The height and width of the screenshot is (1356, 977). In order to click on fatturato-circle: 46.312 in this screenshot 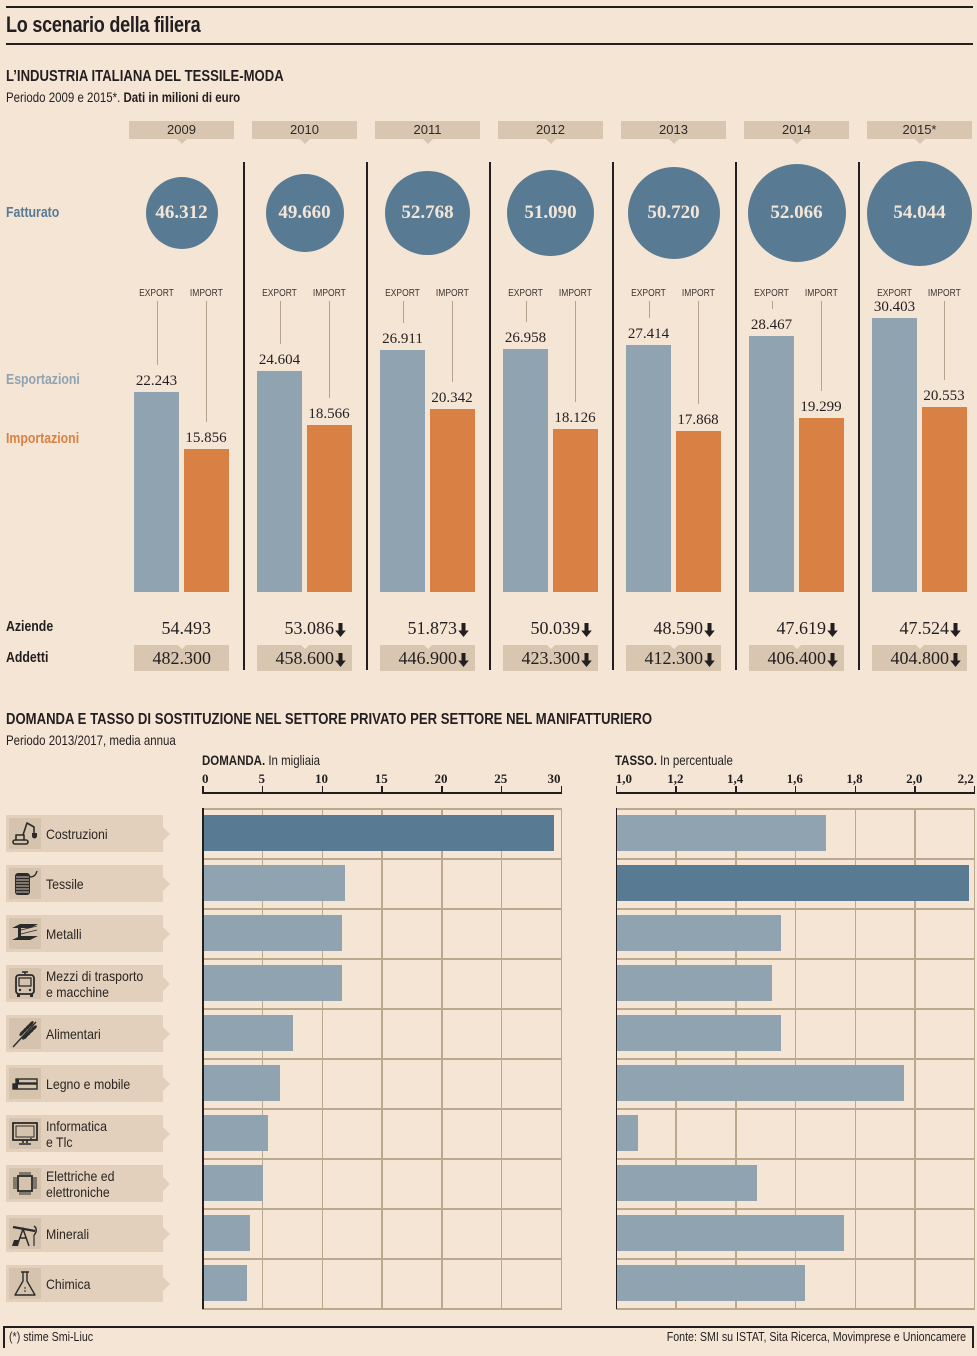, I will do `click(181, 213)`.